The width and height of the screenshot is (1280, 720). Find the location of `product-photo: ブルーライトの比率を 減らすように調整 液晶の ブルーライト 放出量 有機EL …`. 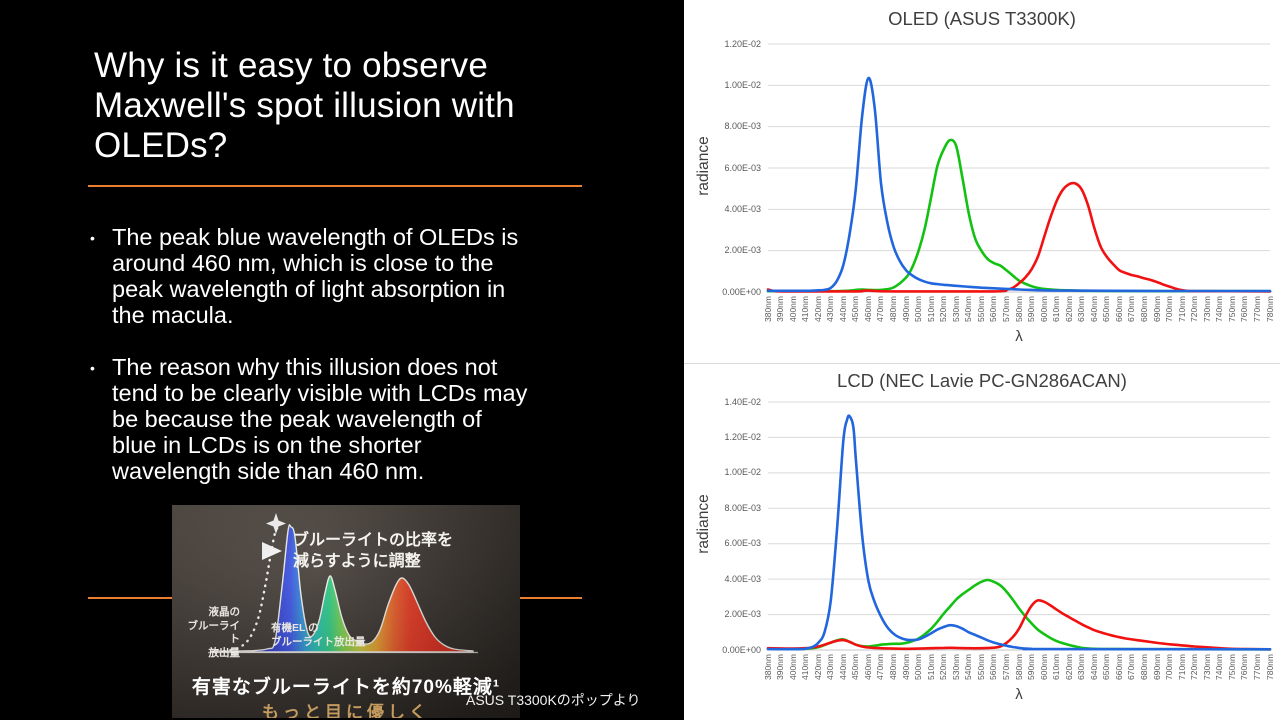

product-photo: ブルーライトの比率を 減らすように調整 液晶の ブルーライト 放出量 有機EL … is located at coordinates (346, 611).